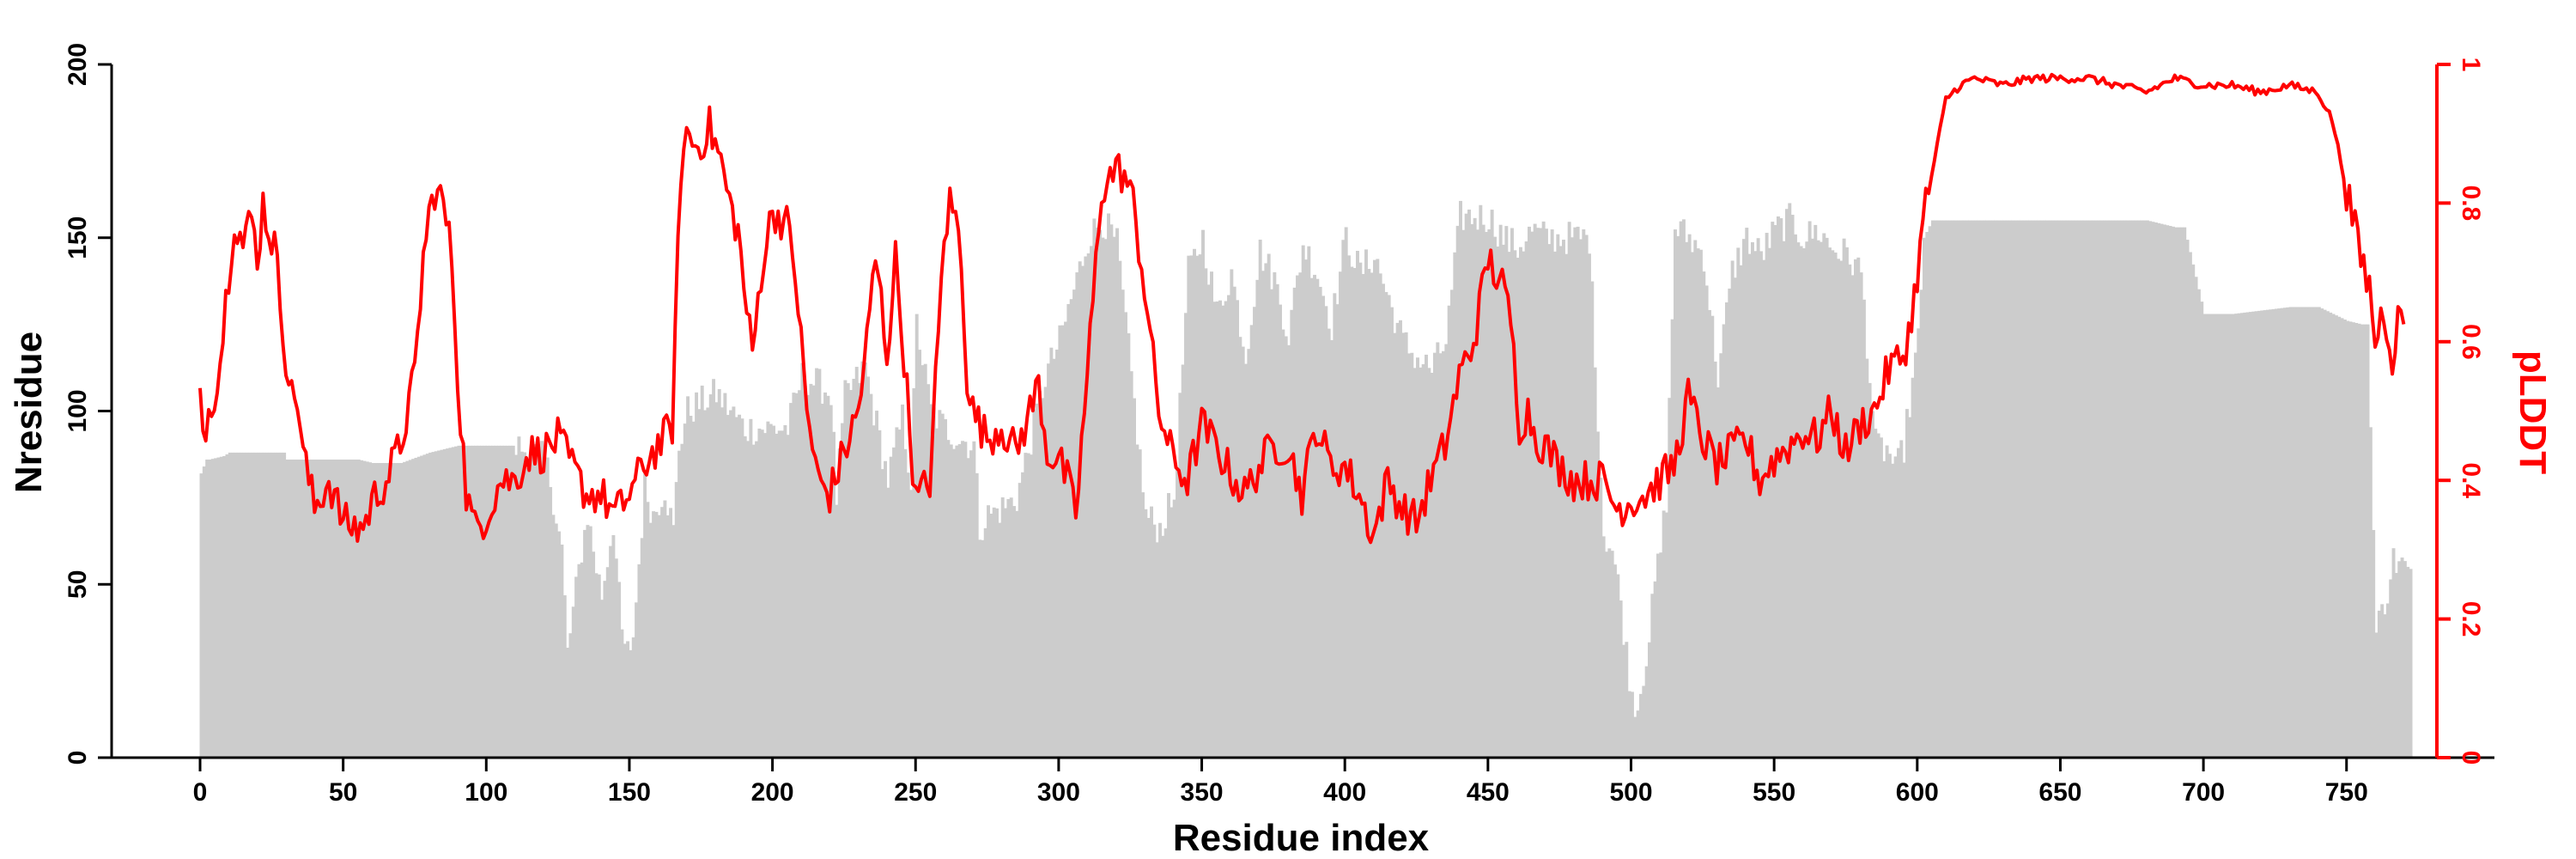  What do you see at coordinates (1058, 793) in the screenshot?
I see `x-tick-label: 300` at bounding box center [1058, 793].